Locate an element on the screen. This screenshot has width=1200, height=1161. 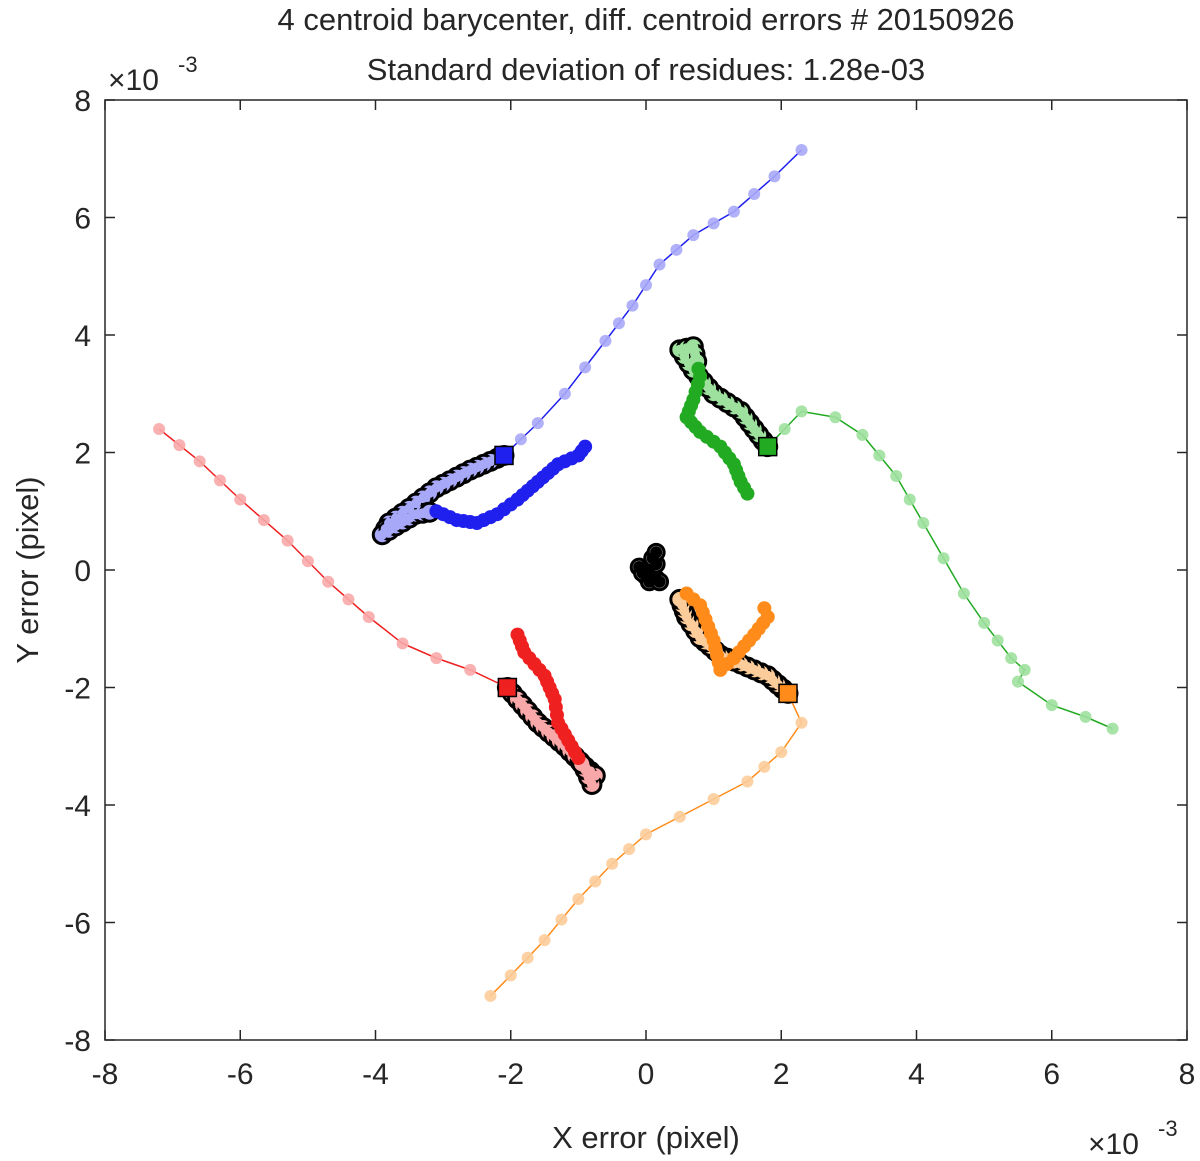
chart-subtitle: Standard deviation of residues: 1.28e-03 is located at coordinates (646, 69).